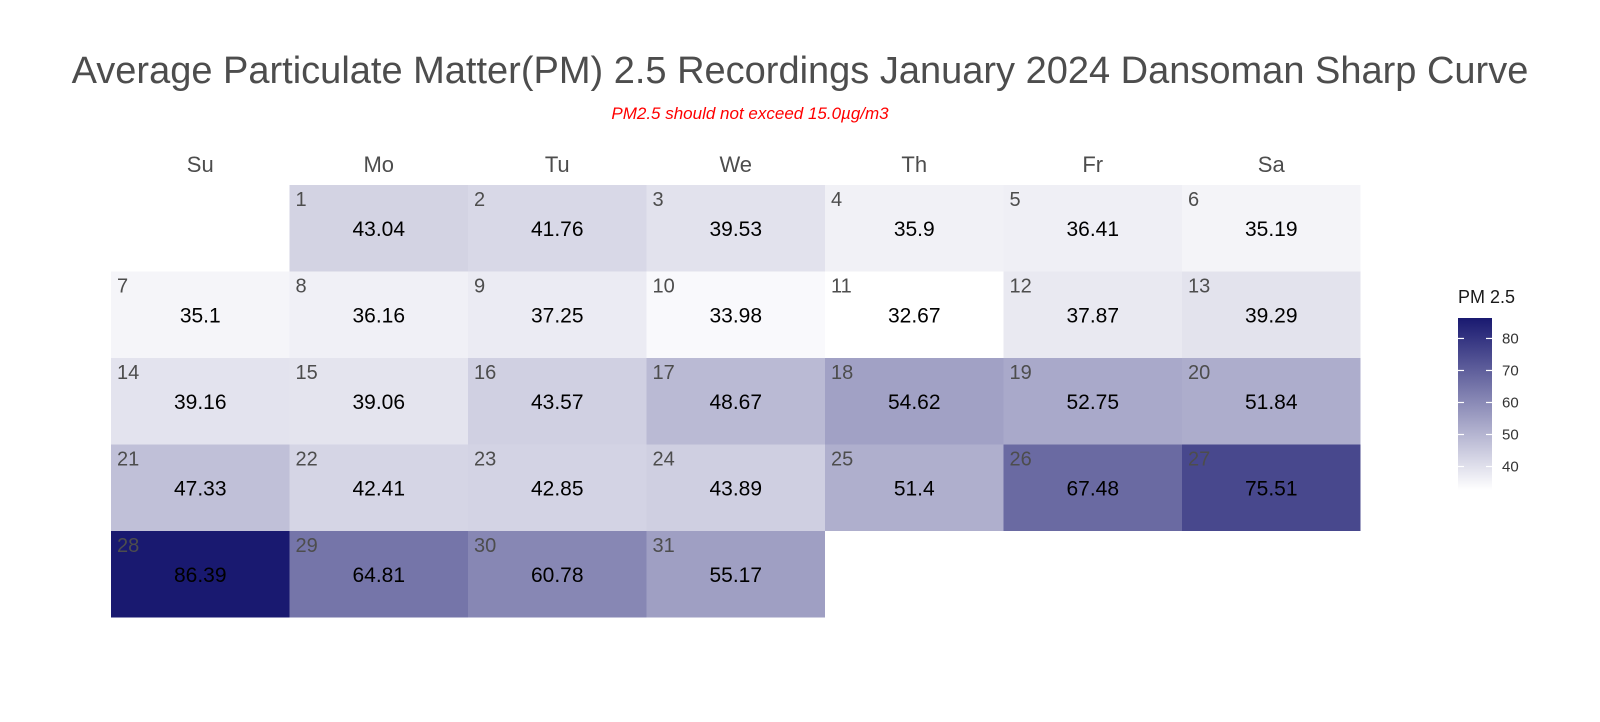  What do you see at coordinates (307, 373) in the screenshot?
I see `day-number-15: 15` at bounding box center [307, 373].